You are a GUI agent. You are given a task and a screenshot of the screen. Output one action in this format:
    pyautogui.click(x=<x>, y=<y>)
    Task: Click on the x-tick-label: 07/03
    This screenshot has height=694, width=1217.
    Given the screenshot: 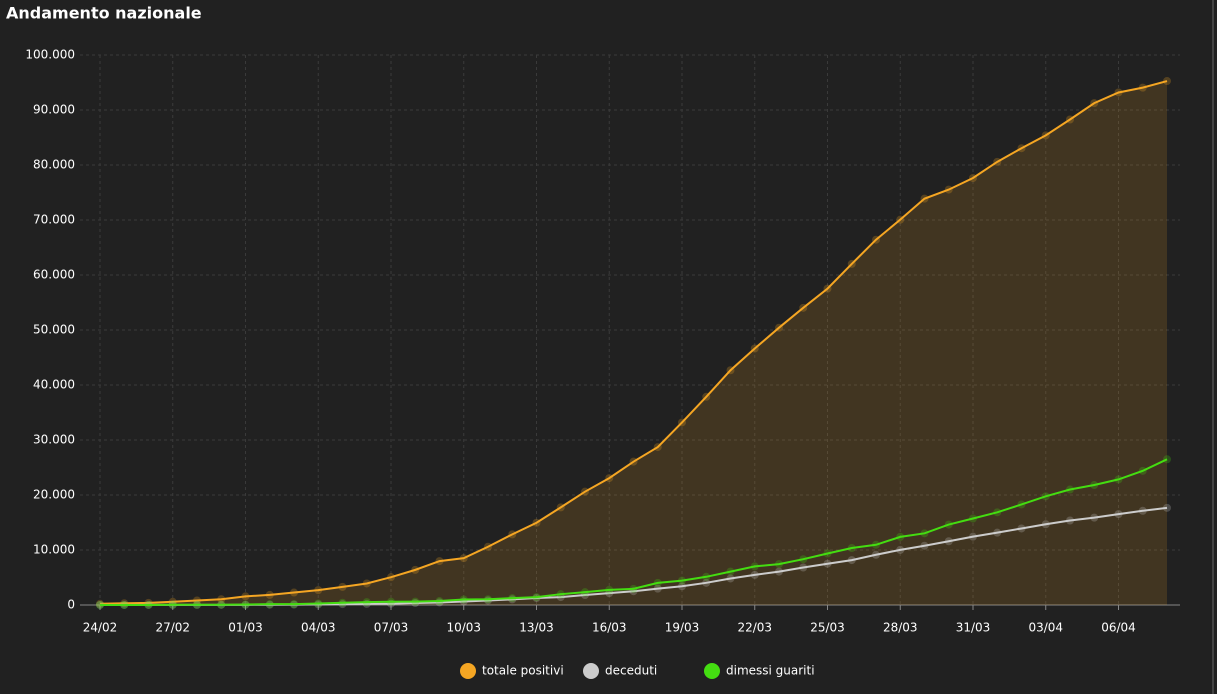 What is the action you would take?
    pyautogui.click(x=391, y=628)
    